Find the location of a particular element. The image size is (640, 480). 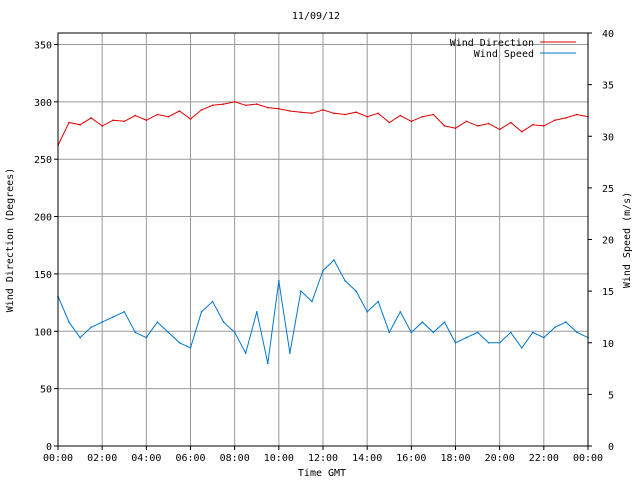

y-tick-label-left: 250 is located at coordinates (43, 160).